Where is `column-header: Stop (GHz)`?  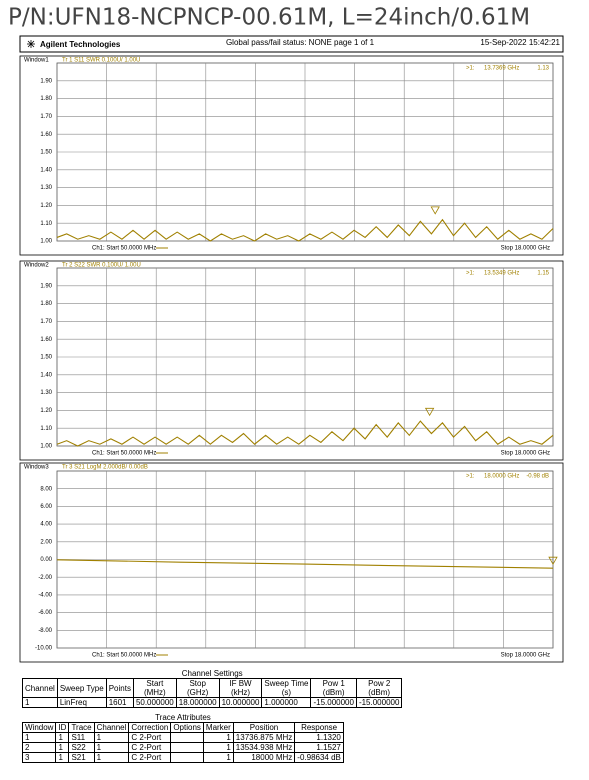
column-header: Stop (GHz) is located at coordinates (197, 688).